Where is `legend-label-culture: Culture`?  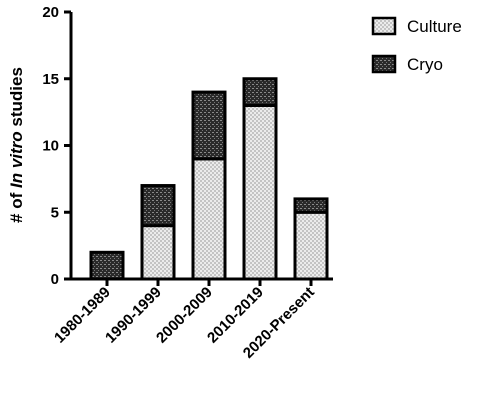 legend-label-culture: Culture is located at coordinates (434, 26).